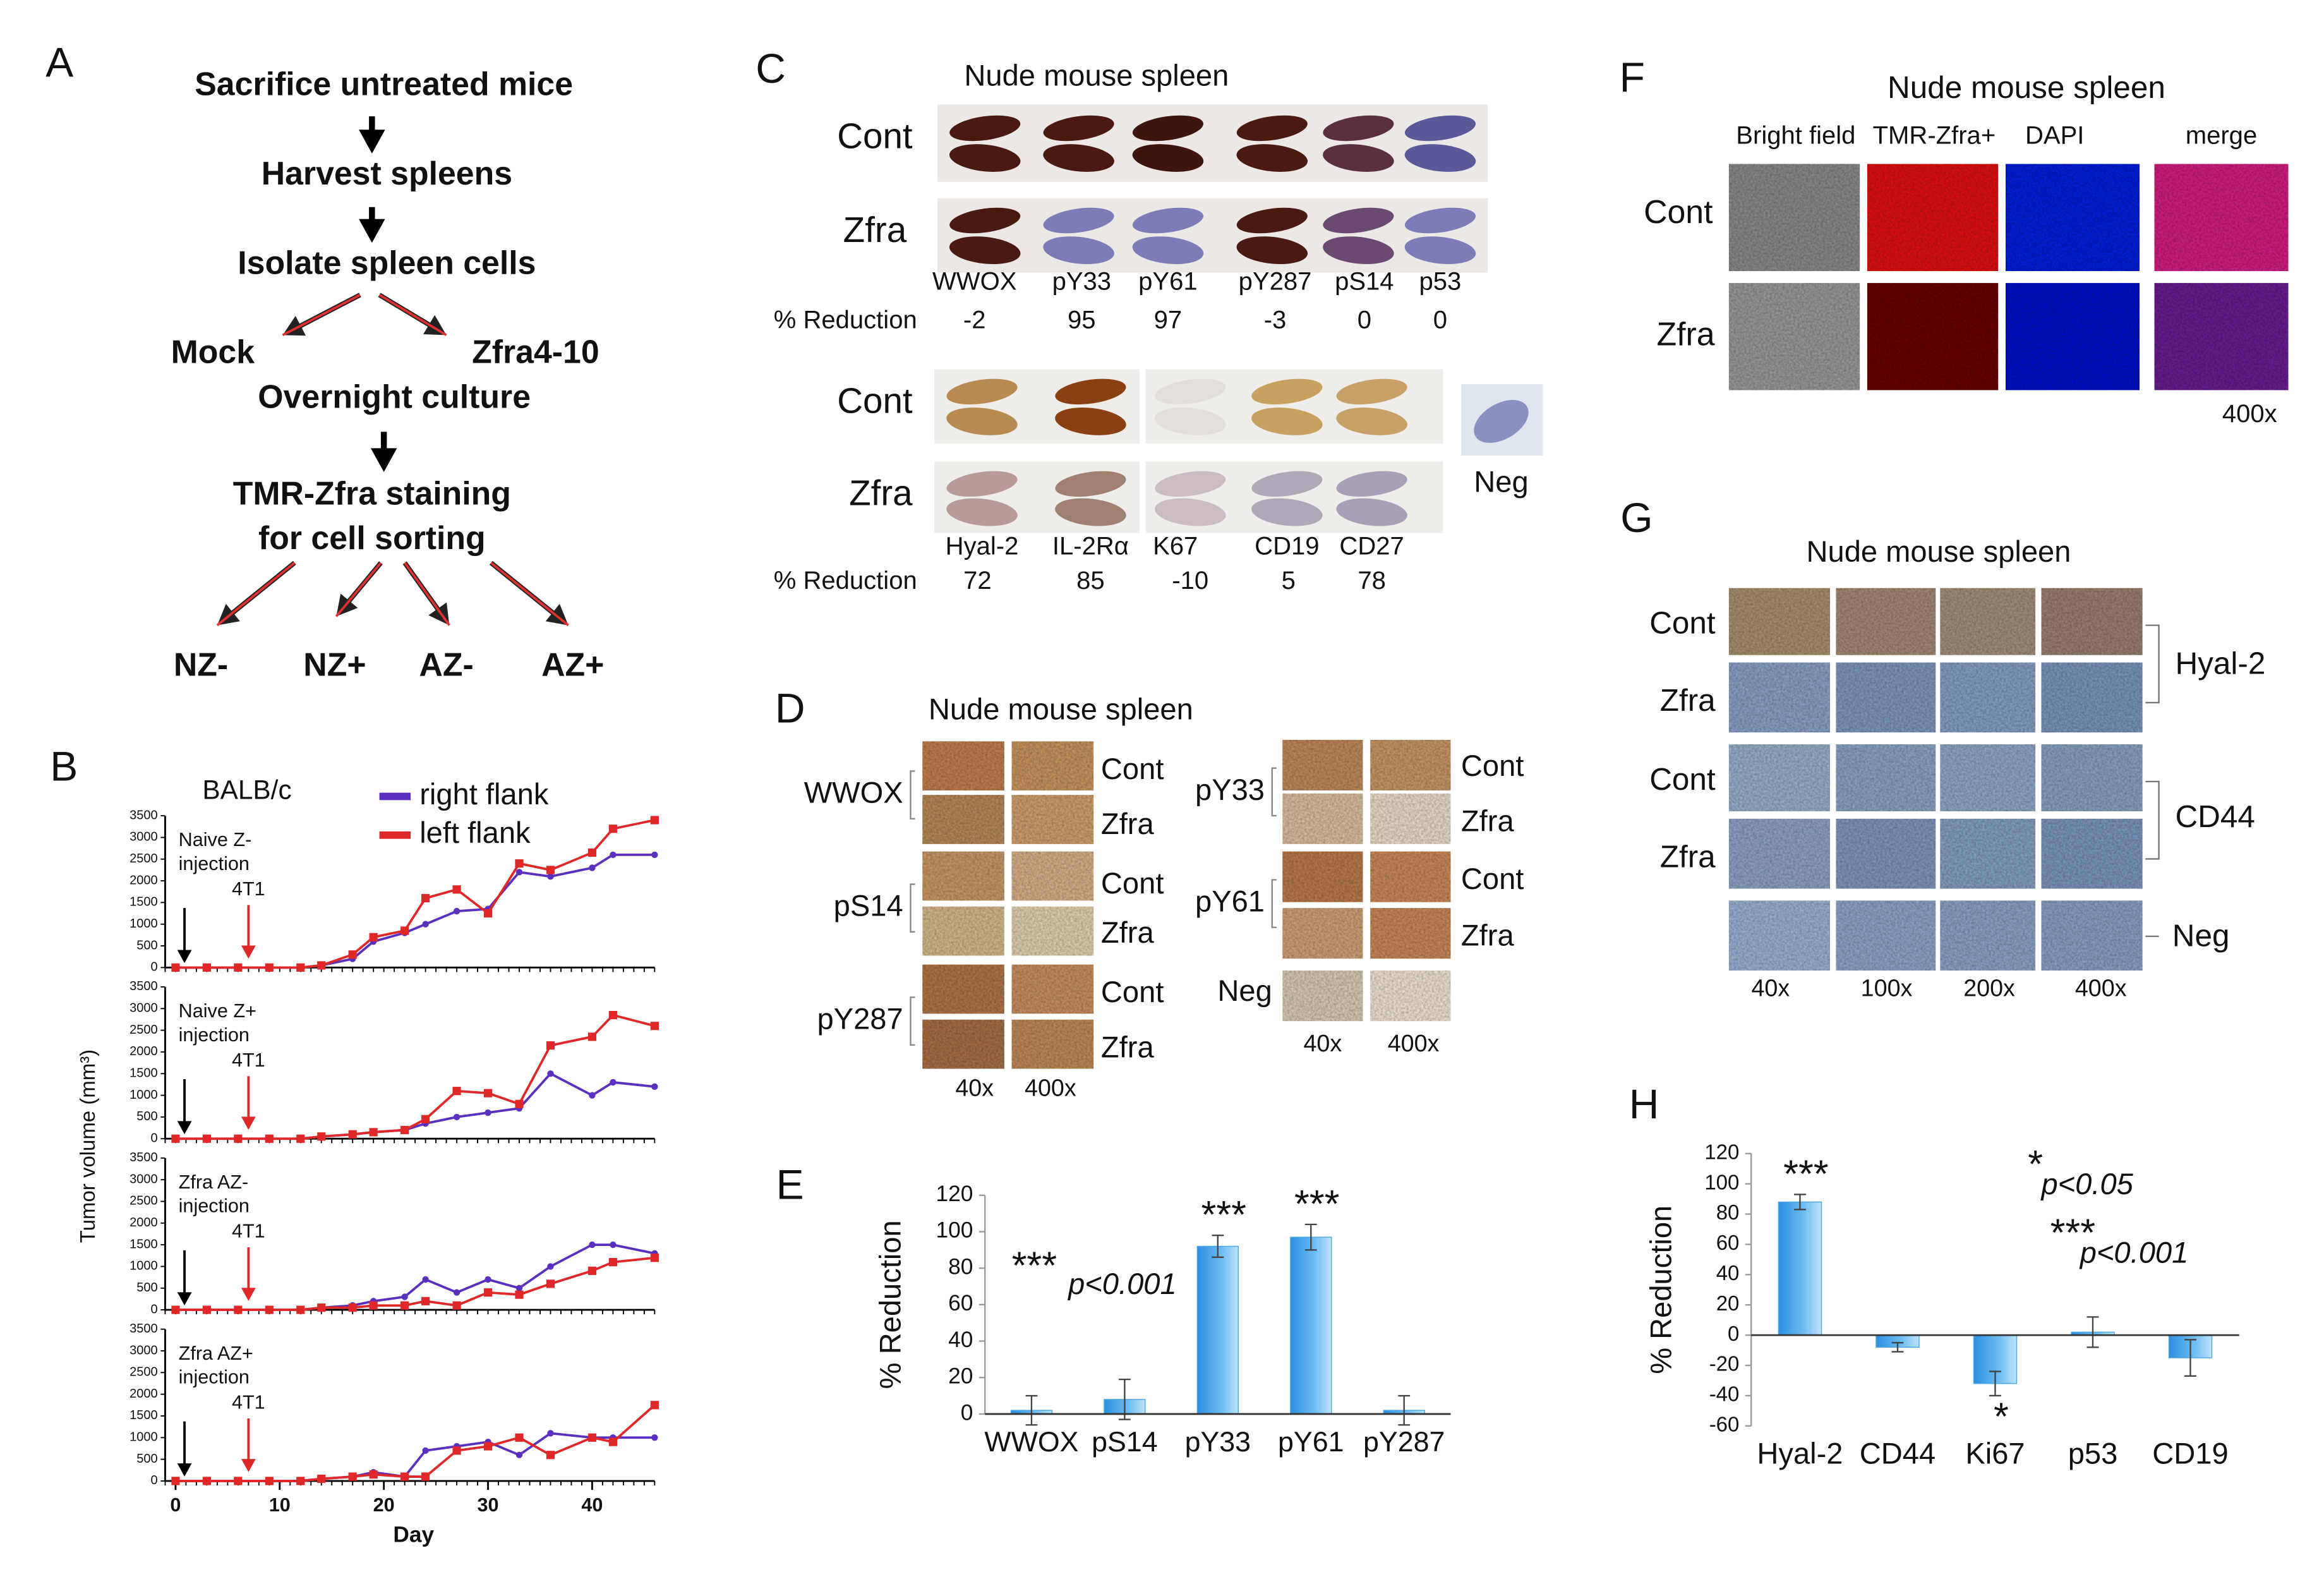  What do you see at coordinates (954, 1194) in the screenshot?
I see `label: 120` at bounding box center [954, 1194].